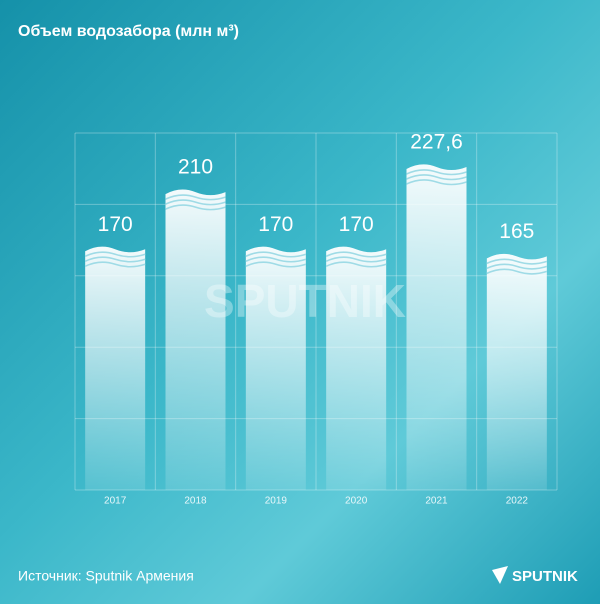 The image size is (600, 604). What do you see at coordinates (436, 142) in the screenshot?
I see `value-label: 227,6` at bounding box center [436, 142].